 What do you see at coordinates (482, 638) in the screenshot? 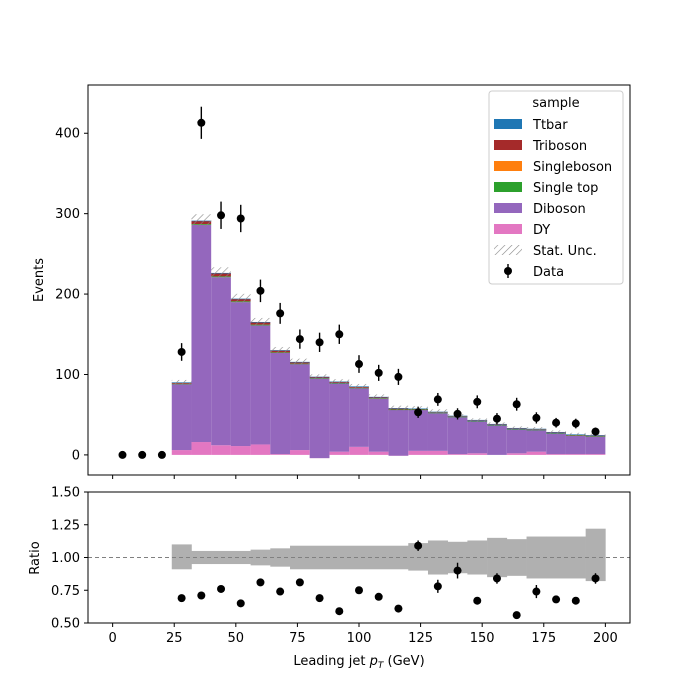
I see `x-tick-label: 150` at bounding box center [482, 638].